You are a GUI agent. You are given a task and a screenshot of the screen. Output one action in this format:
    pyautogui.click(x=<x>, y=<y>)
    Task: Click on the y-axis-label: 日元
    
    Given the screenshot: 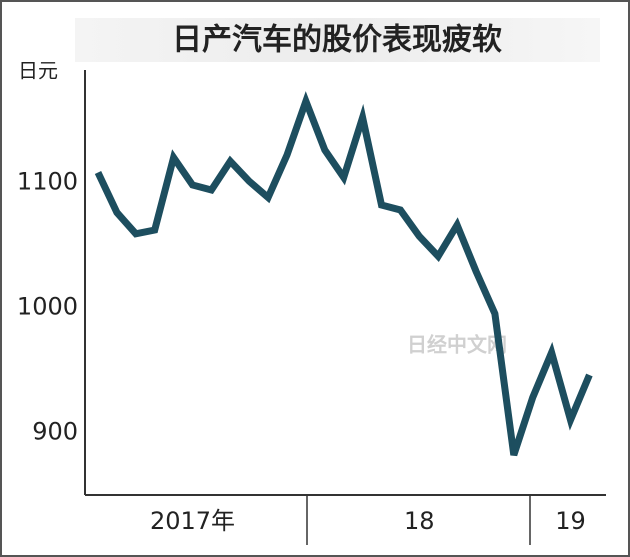 What is the action you would take?
    pyautogui.click(x=38, y=71)
    